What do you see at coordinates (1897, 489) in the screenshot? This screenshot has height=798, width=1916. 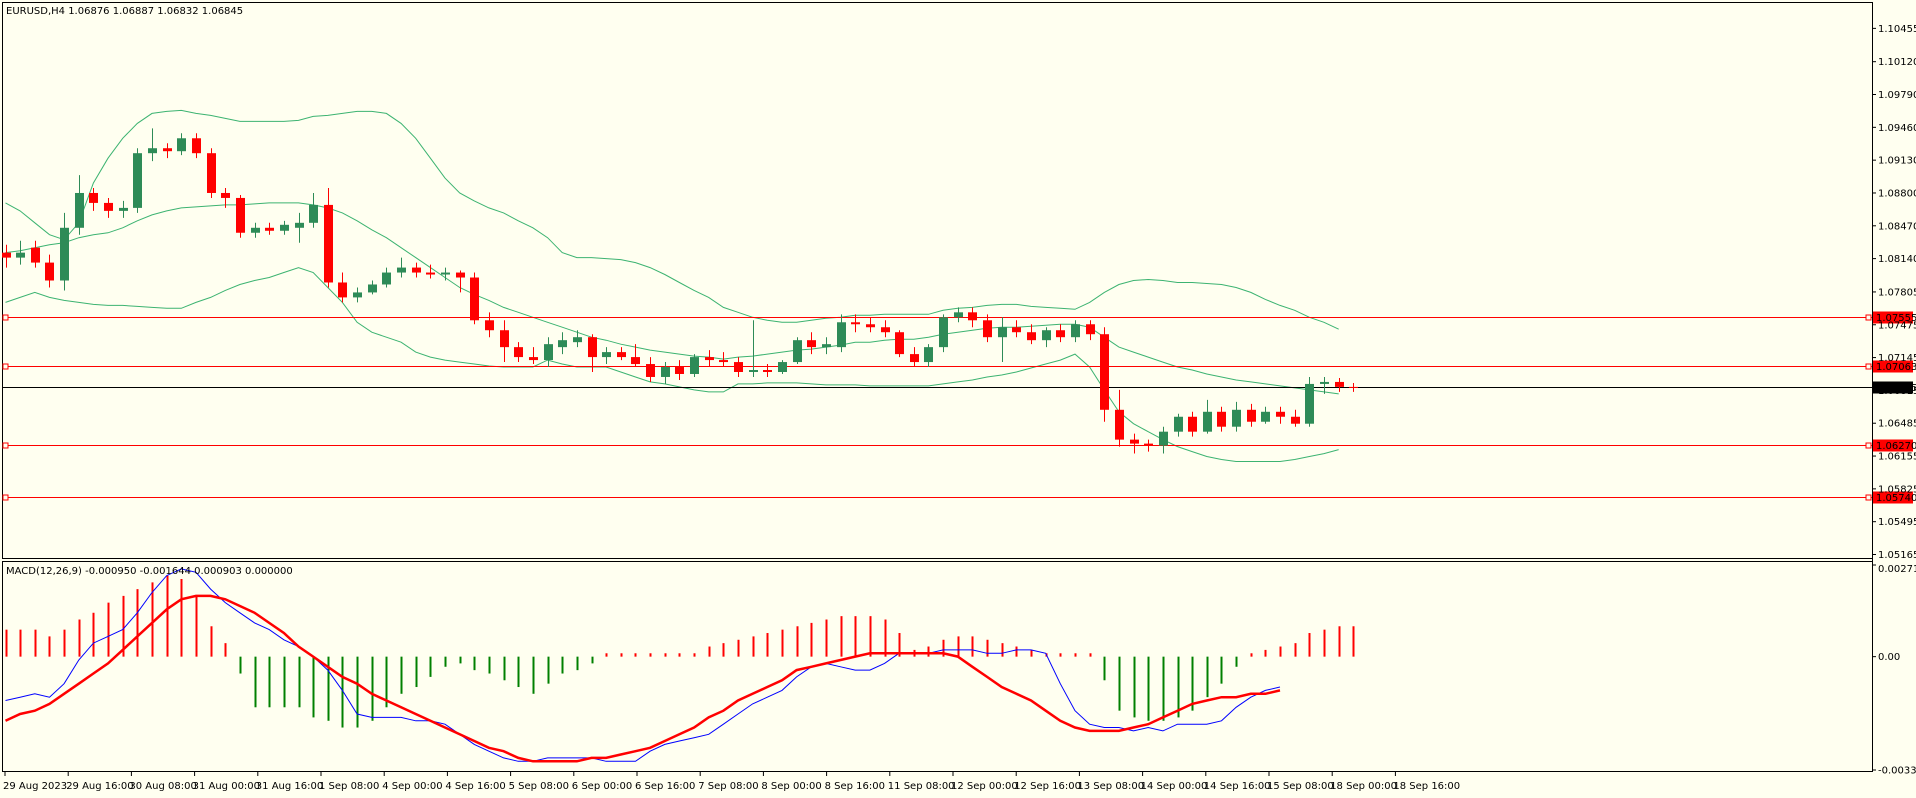 I see `price-tick-label: 1.05825` at bounding box center [1897, 489].